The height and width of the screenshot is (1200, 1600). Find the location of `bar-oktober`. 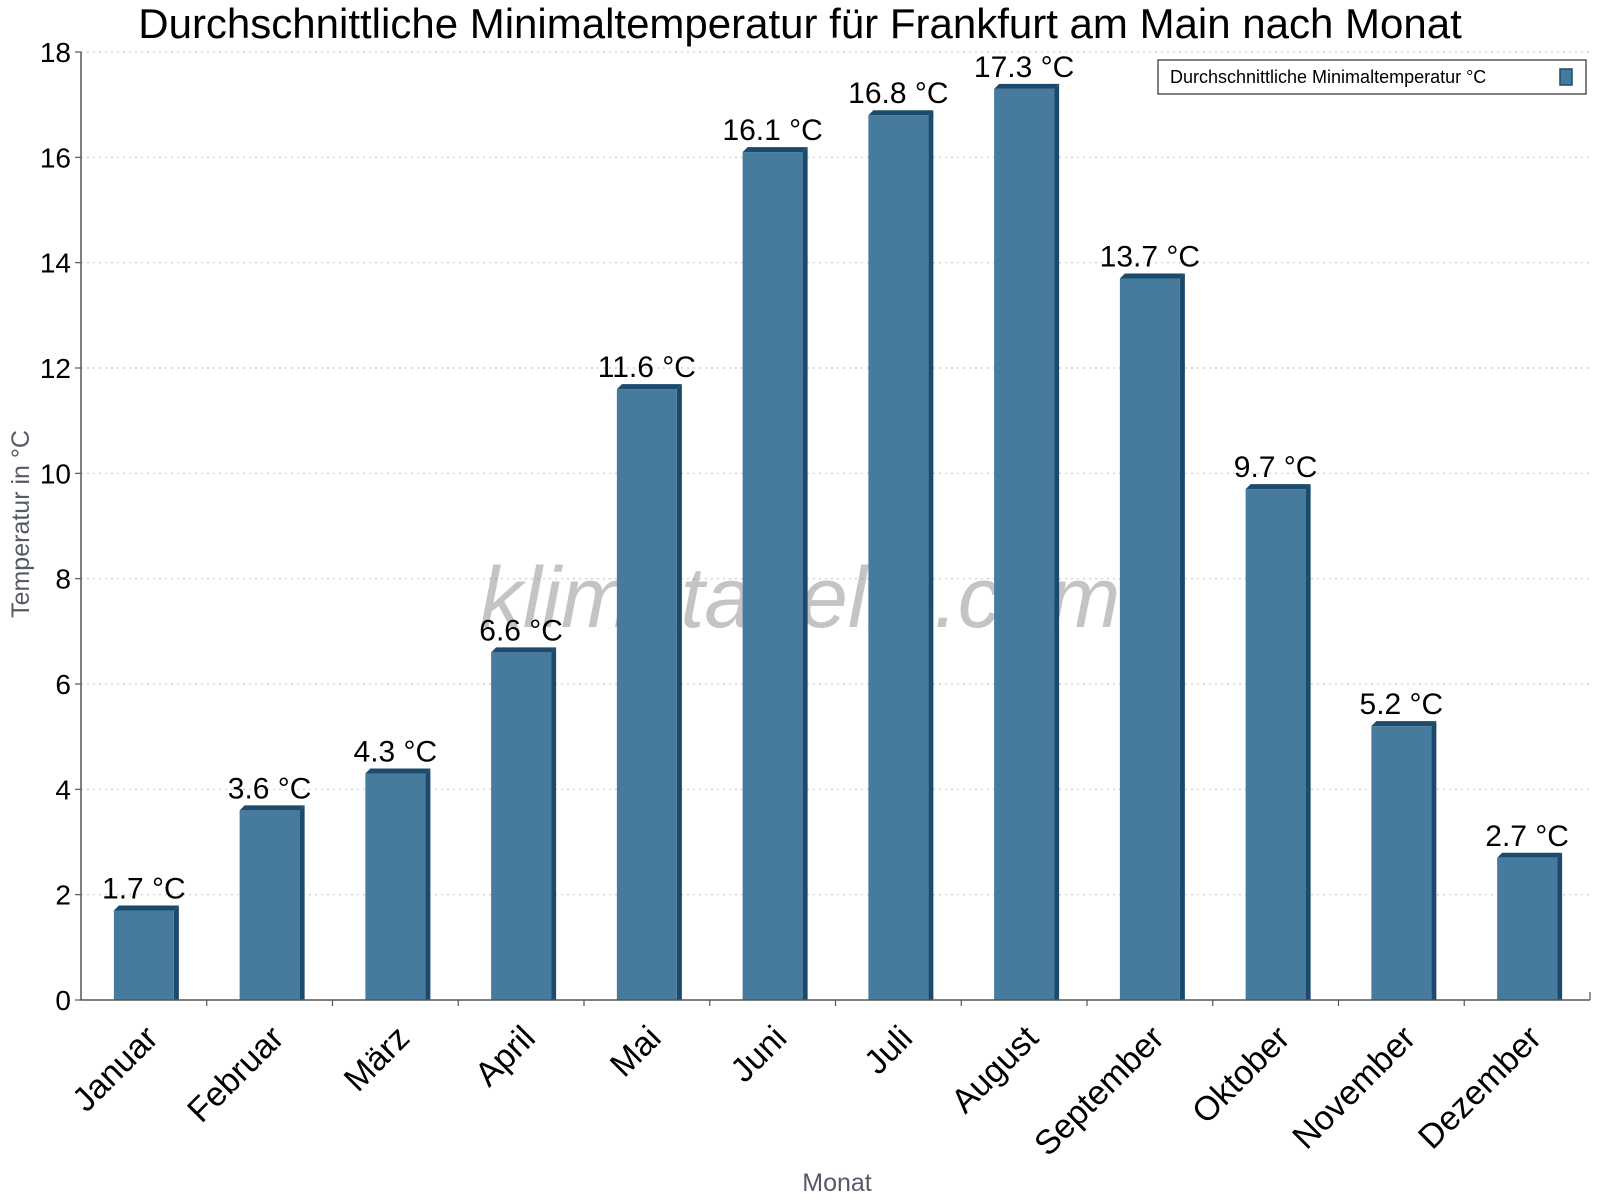

bar-oktober is located at coordinates (1278, 742).